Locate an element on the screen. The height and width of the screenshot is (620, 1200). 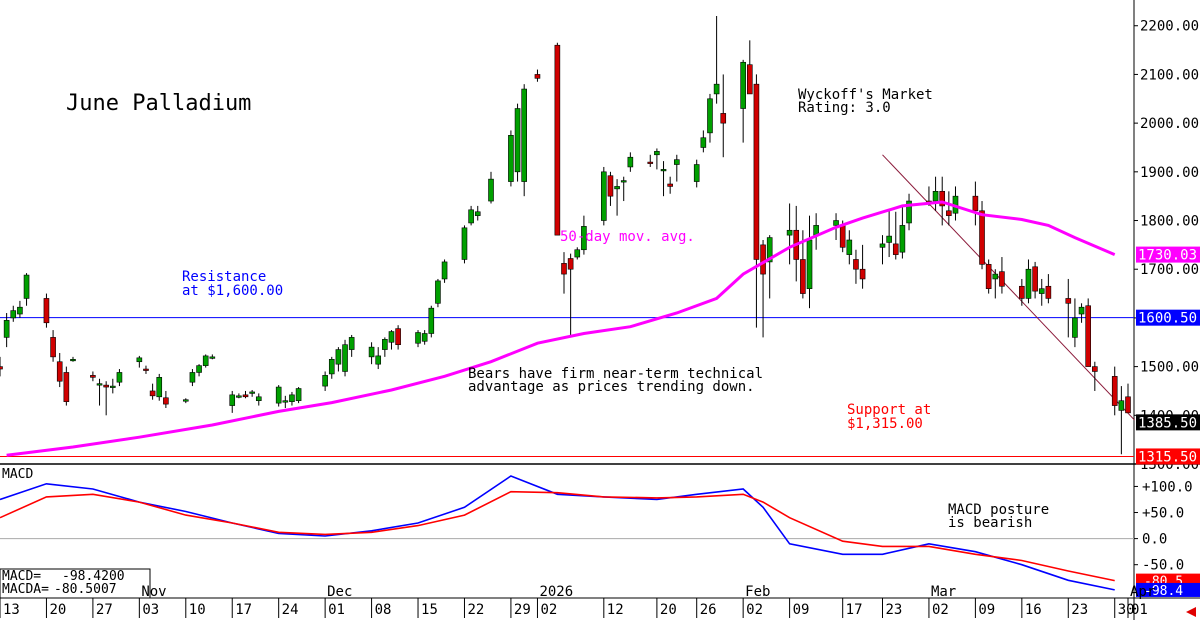
price-tag-label: 1385.50 is located at coordinates (1167, 423).